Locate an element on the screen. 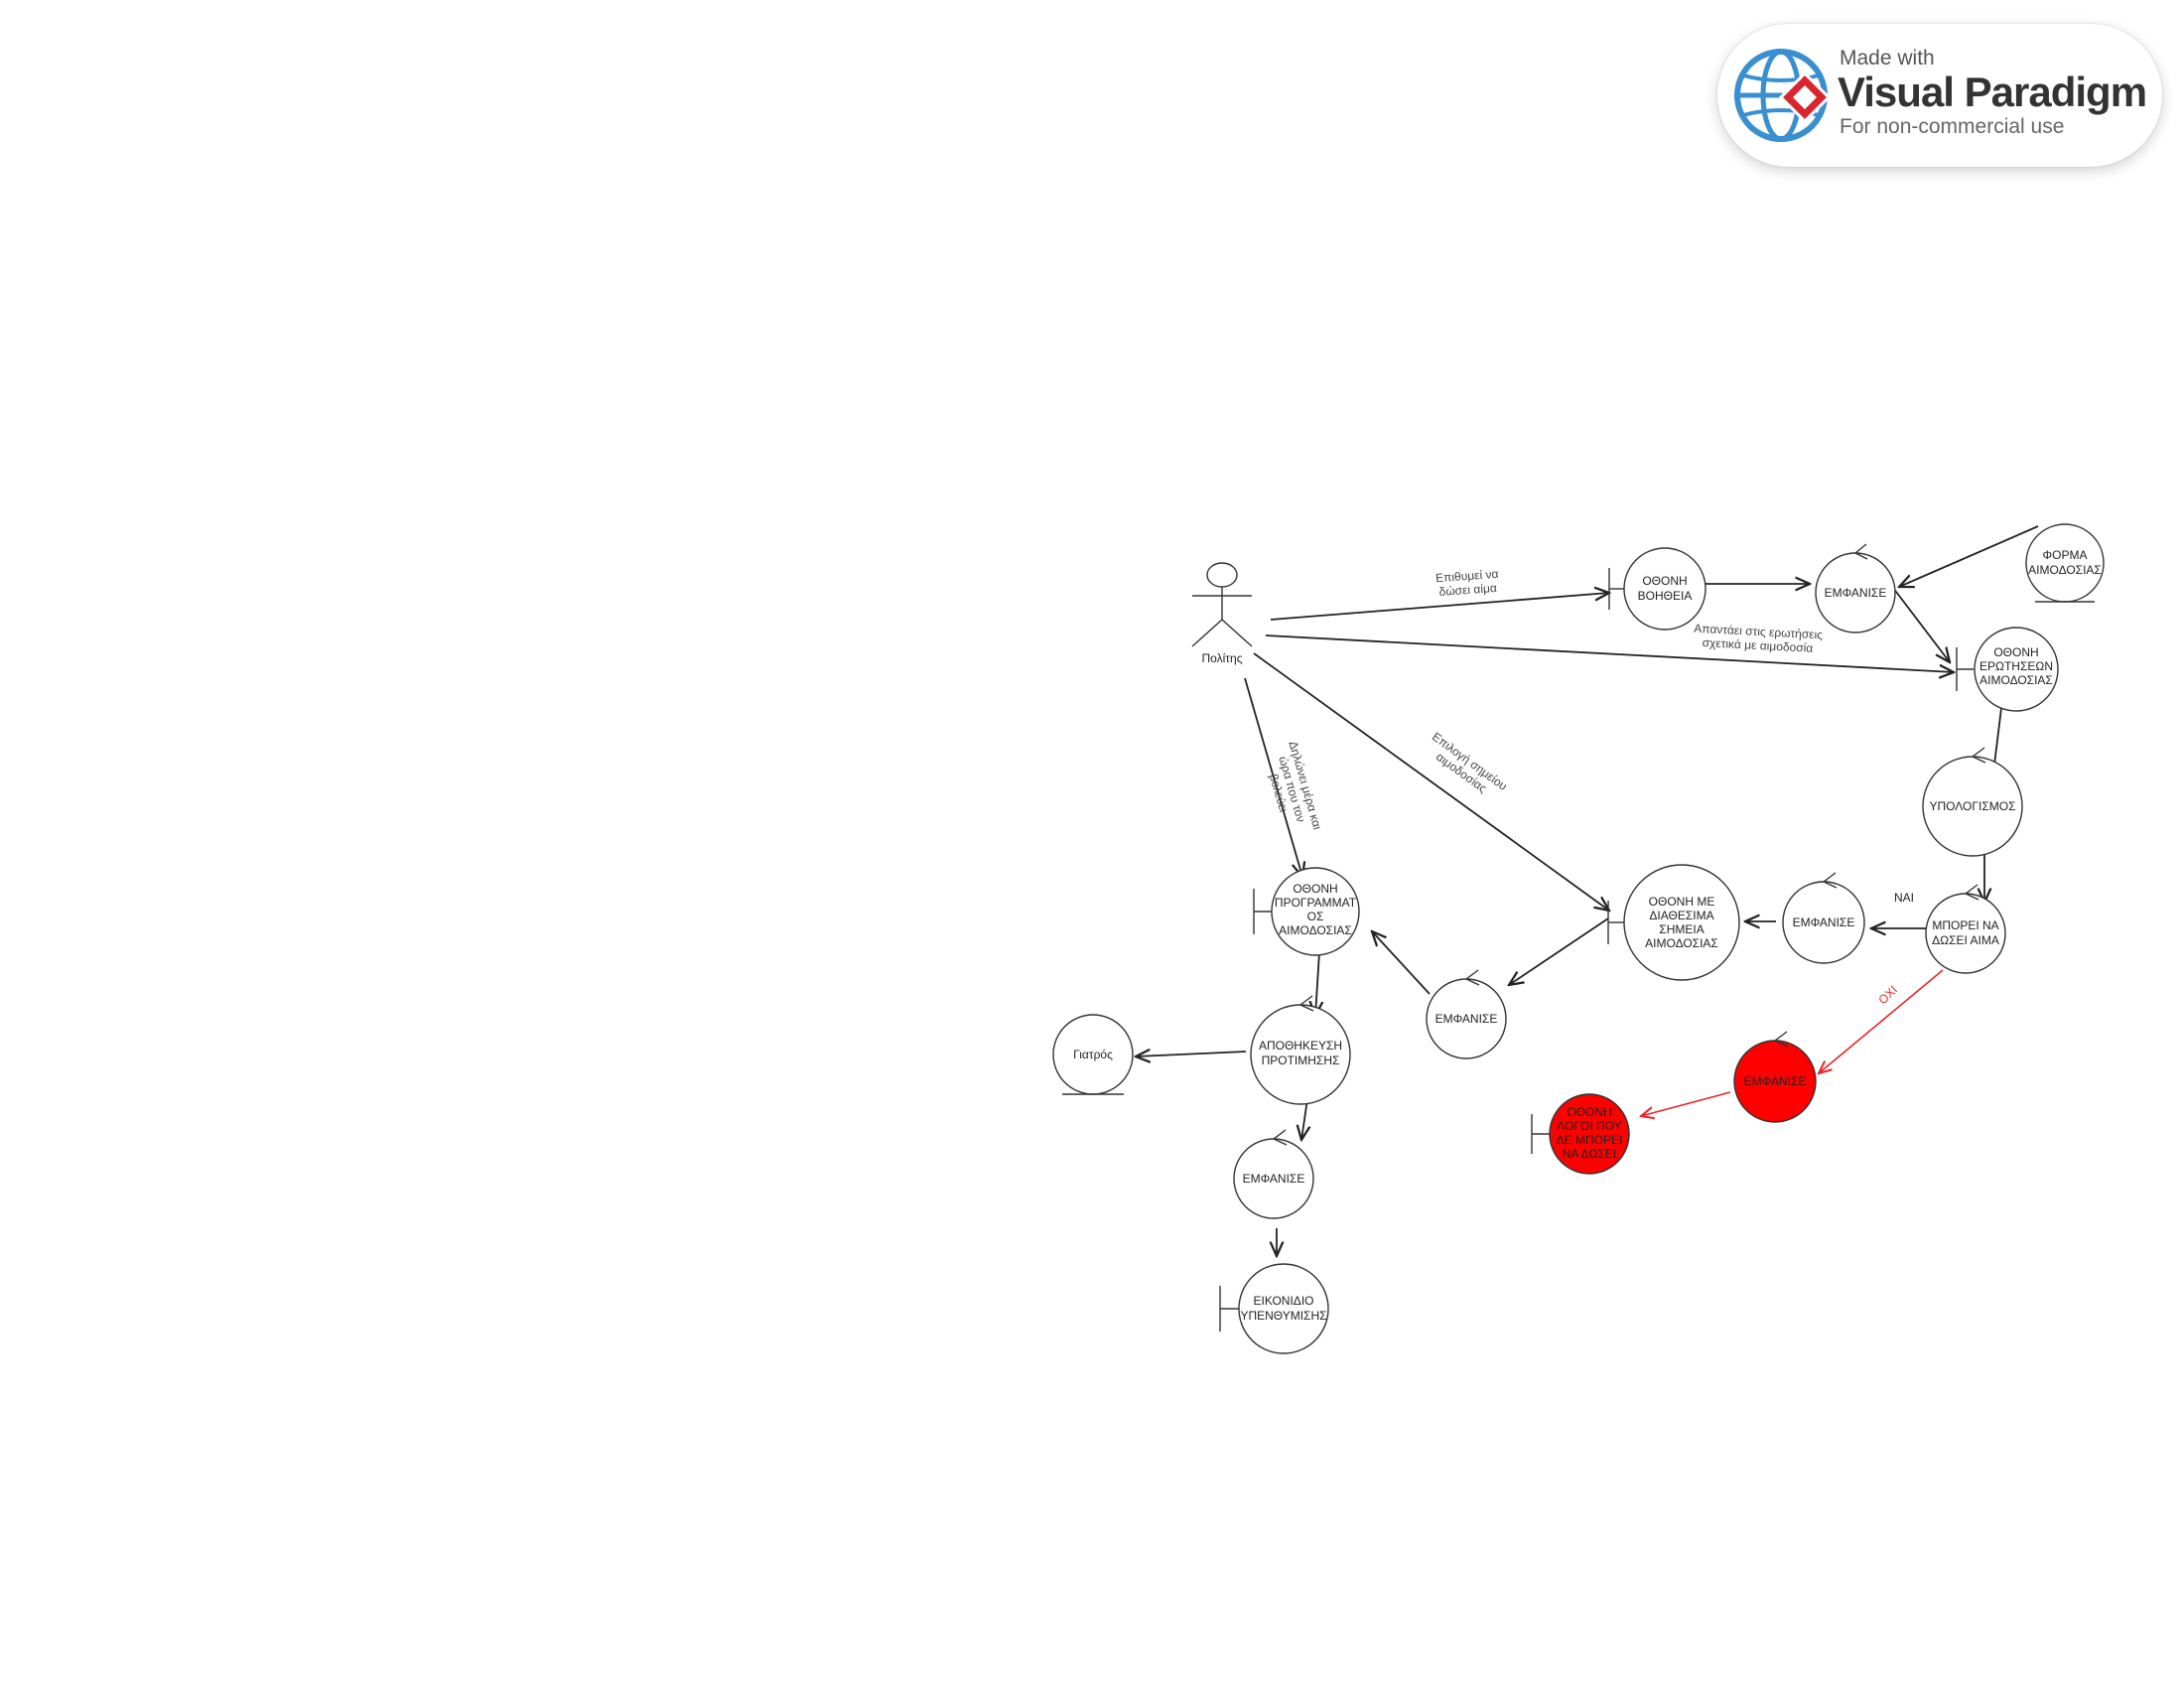 The width and height of the screenshot is (2184, 1688). control-show-2: ΕΜΦΑΝΙΣΕ is located at coordinates (1823, 918).